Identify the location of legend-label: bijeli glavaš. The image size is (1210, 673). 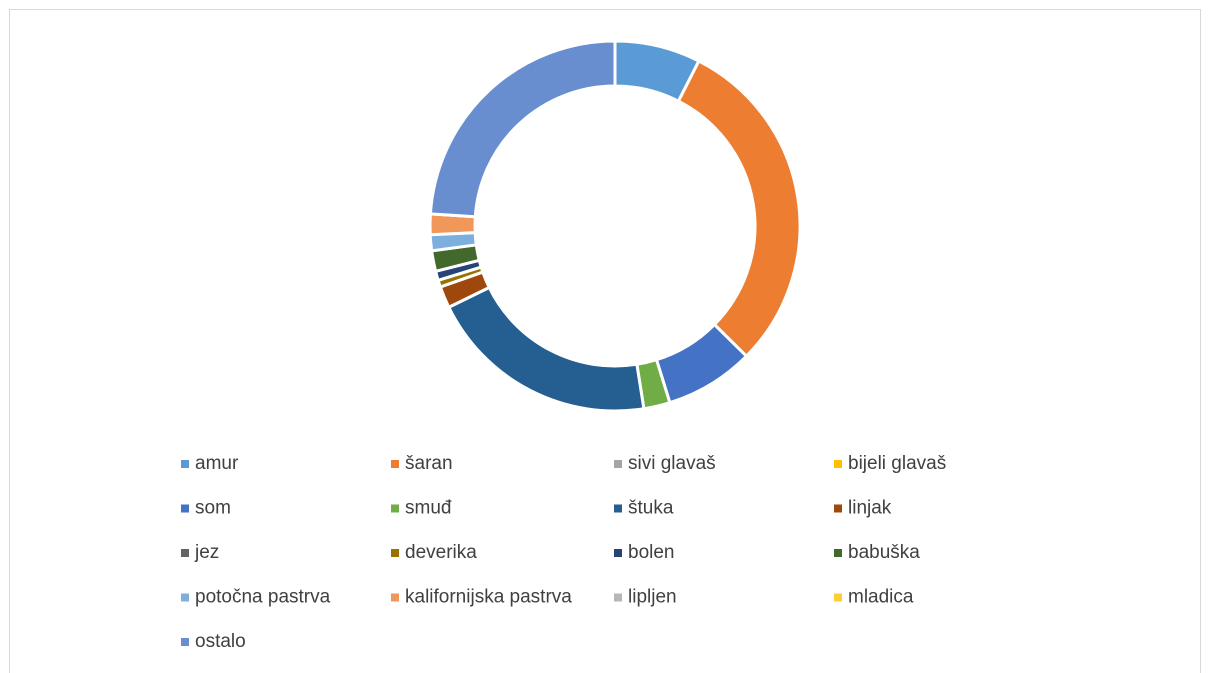
(897, 463).